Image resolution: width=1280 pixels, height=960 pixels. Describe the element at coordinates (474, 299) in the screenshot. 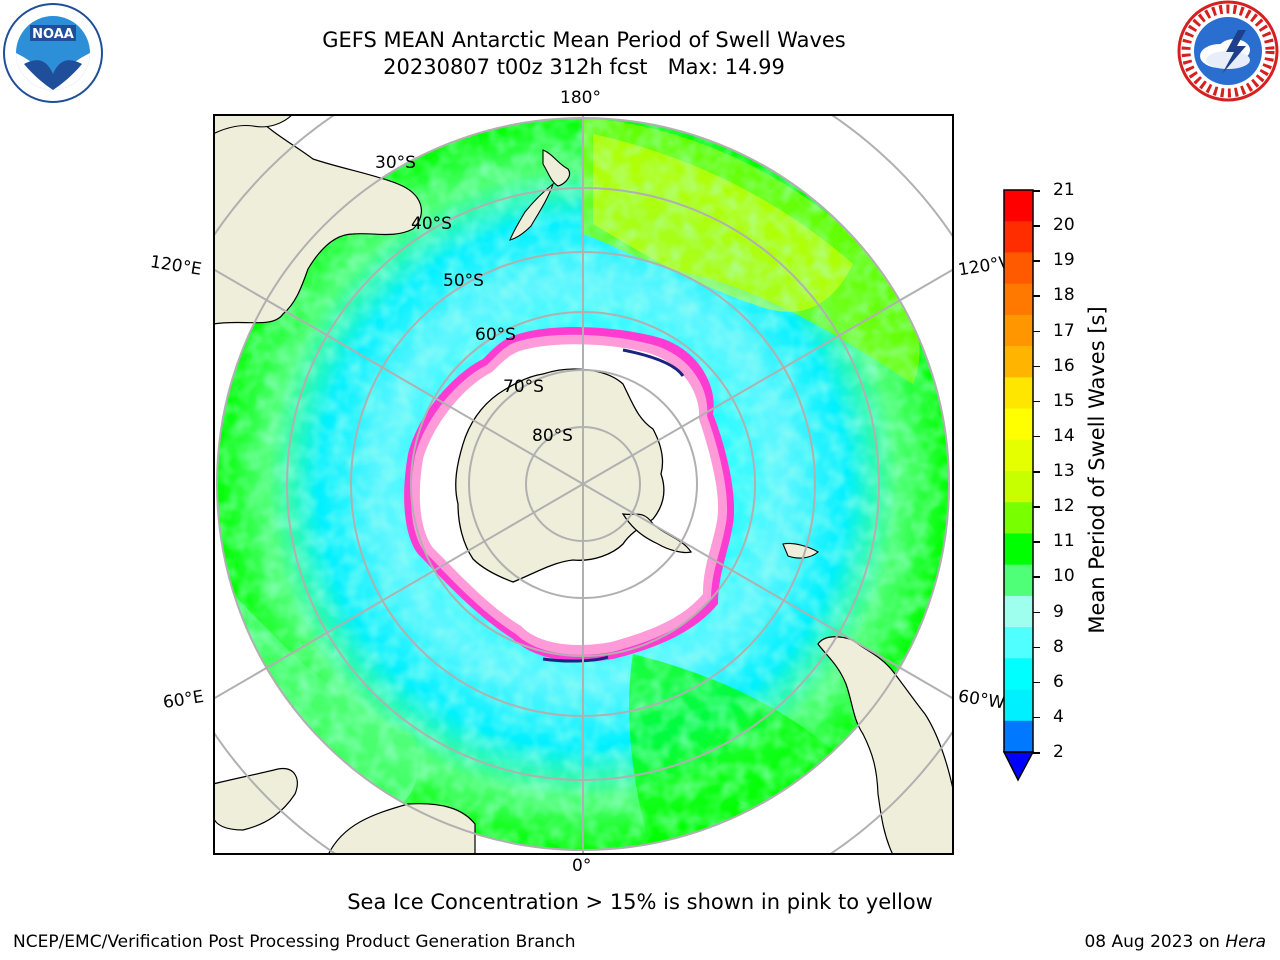

I see `latitude-label-group: 30°S 40°S 50°S 60°S 70°S 80°S` at that location.